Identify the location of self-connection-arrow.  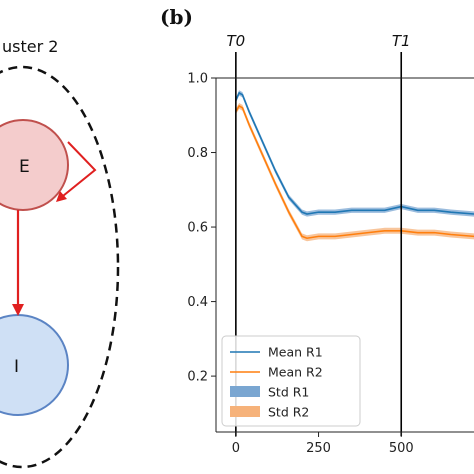
(77, 171).